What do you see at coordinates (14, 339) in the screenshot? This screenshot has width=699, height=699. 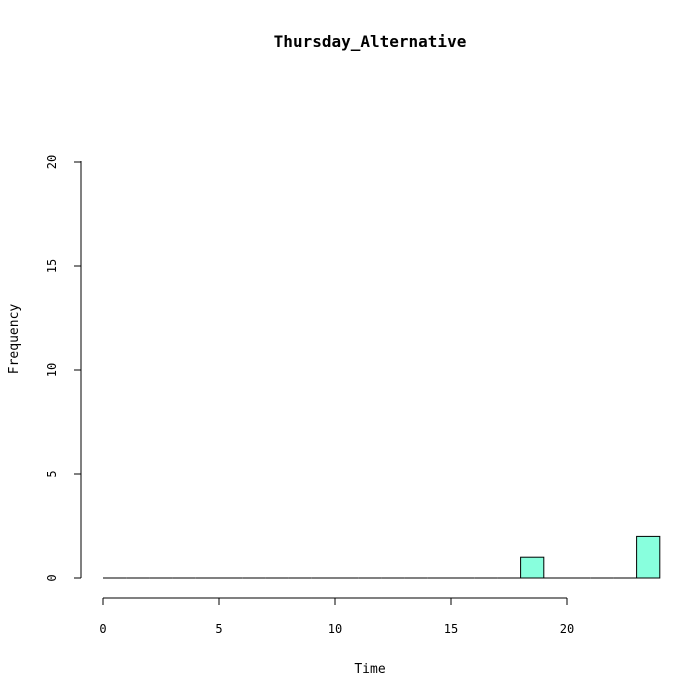 I see `y-axis-label: Frequency` at bounding box center [14, 339].